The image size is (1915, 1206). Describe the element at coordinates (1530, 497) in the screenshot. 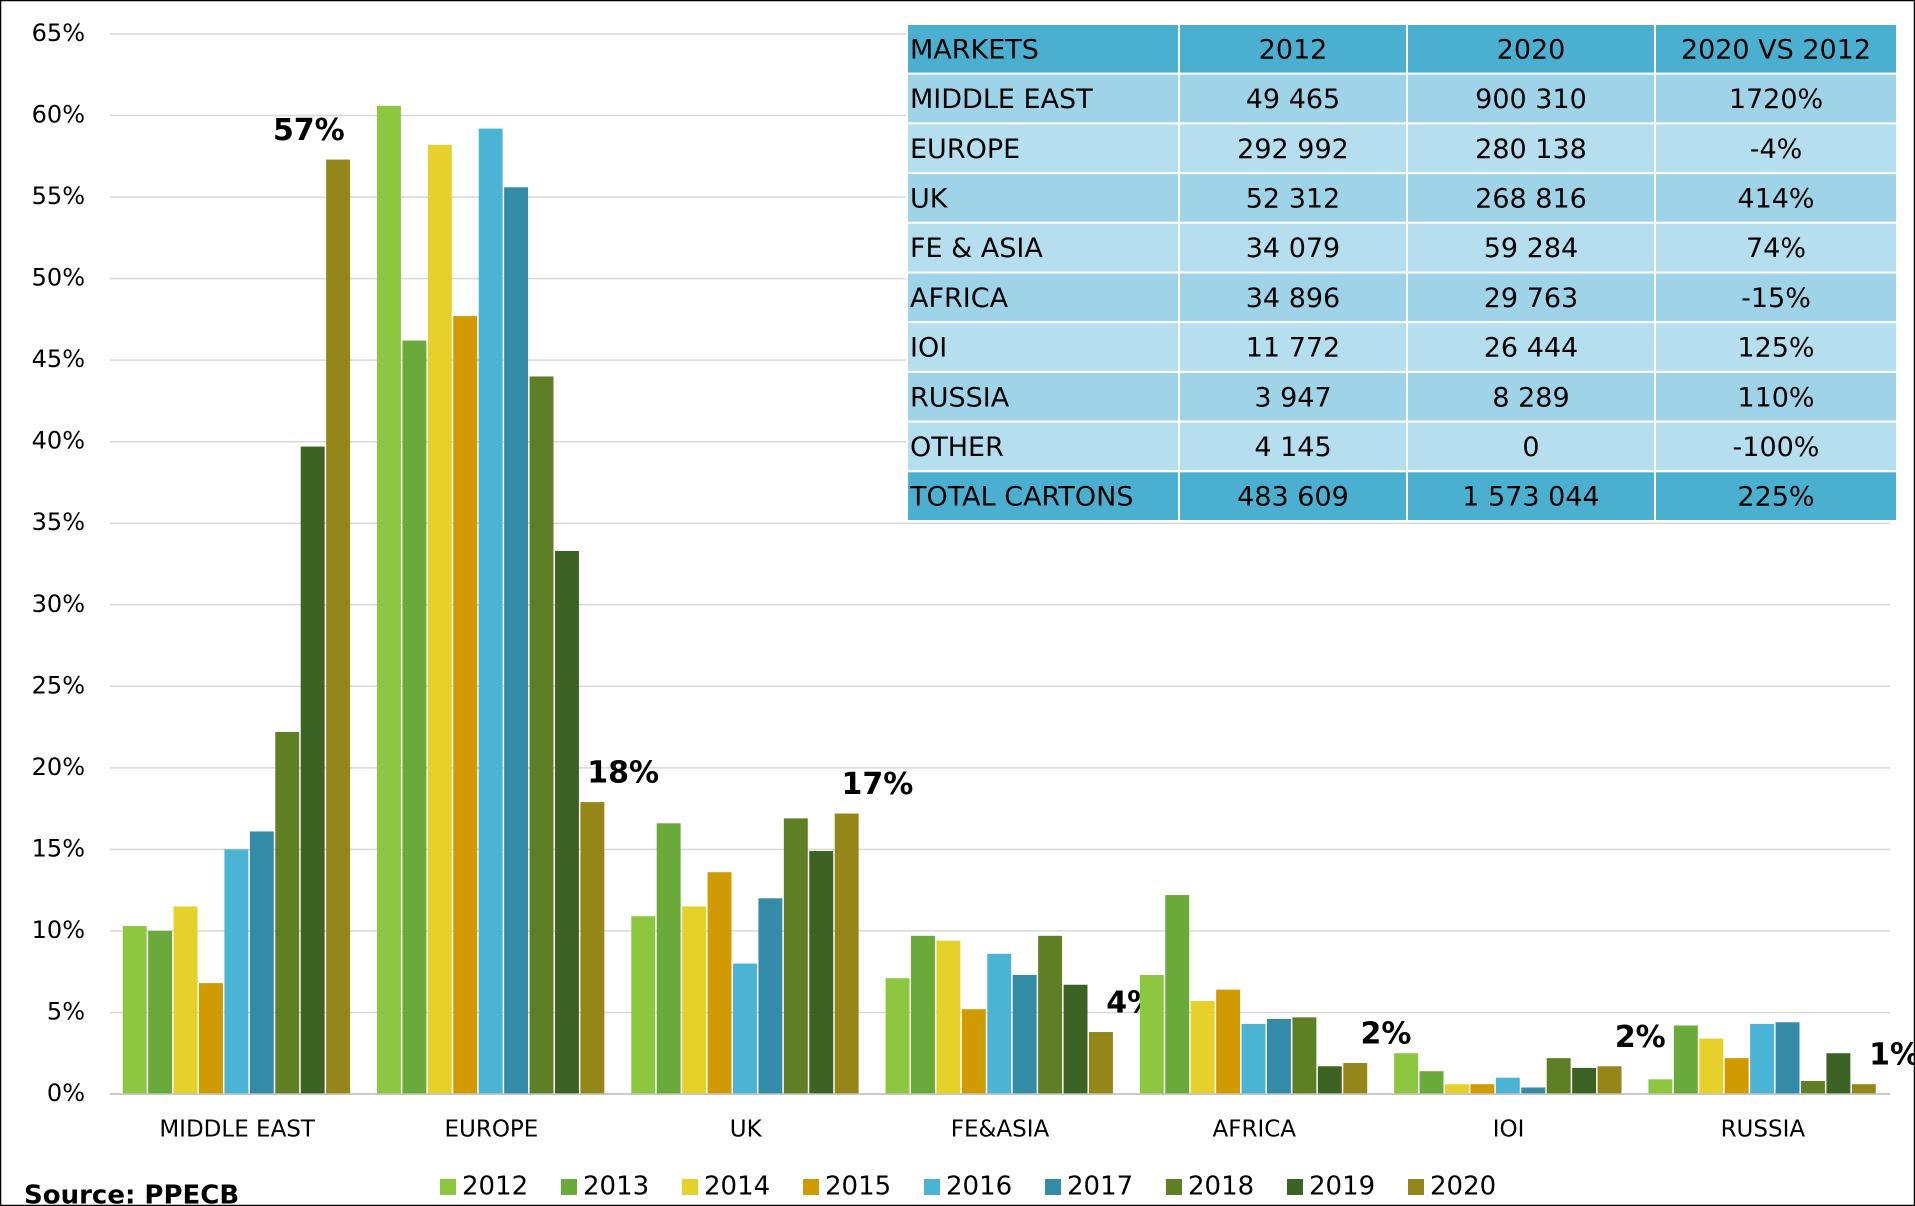

I see `table-text: 1 573 044` at that location.